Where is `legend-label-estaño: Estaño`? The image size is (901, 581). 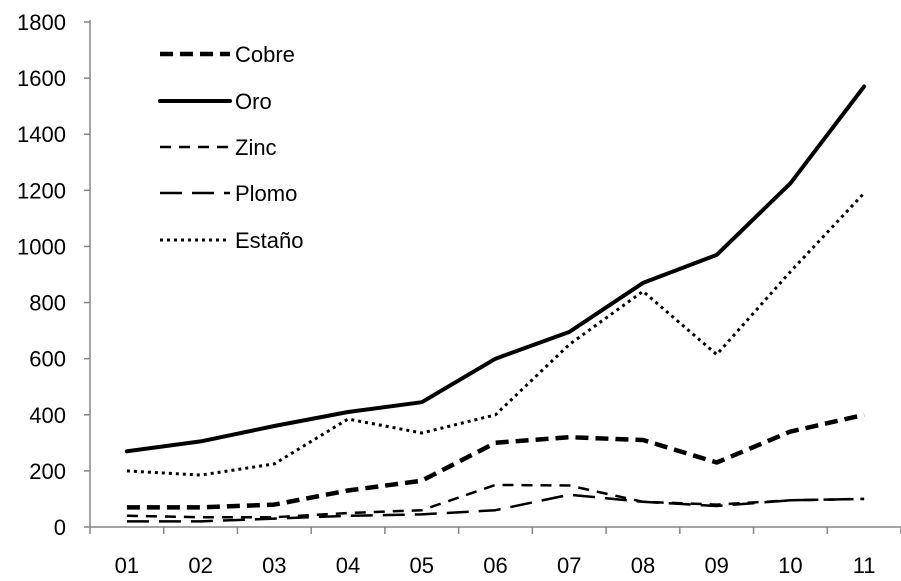
legend-label-estaño: Estaño is located at coordinates (269, 240).